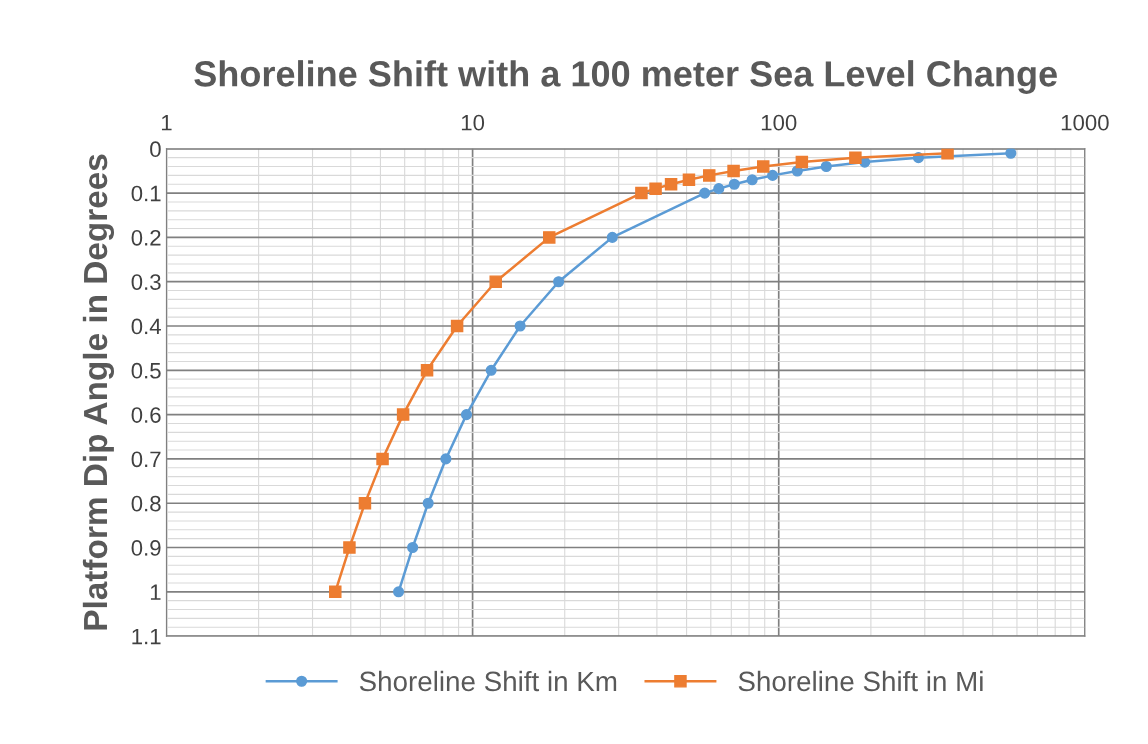  What do you see at coordinates (155, 149) in the screenshot?
I see `y-tick-label: 0` at bounding box center [155, 149].